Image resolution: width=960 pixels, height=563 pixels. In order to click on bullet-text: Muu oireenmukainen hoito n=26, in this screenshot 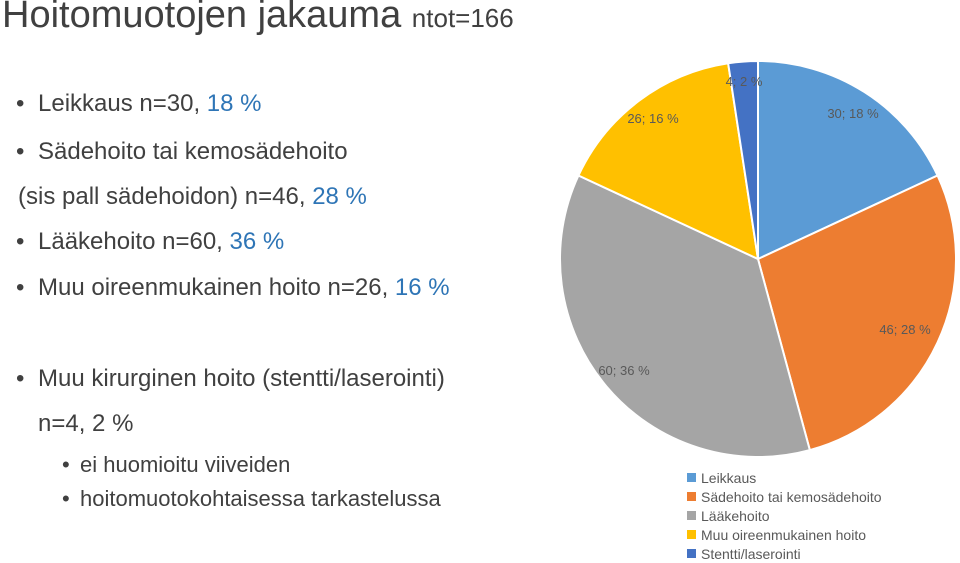, I will do `click(216, 287)`.